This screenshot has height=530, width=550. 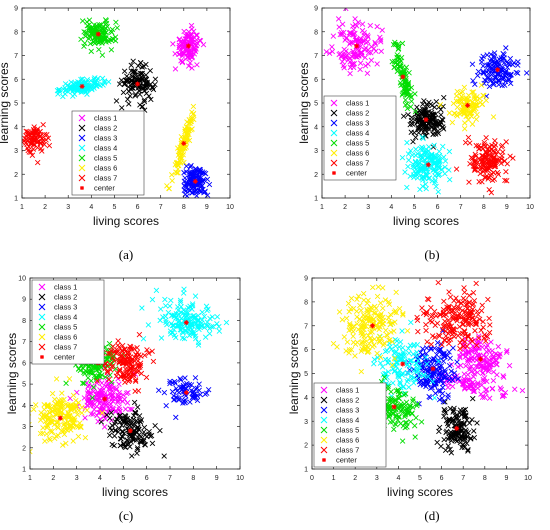 I want to click on y-tick-label: 9, so click(x=24, y=300).